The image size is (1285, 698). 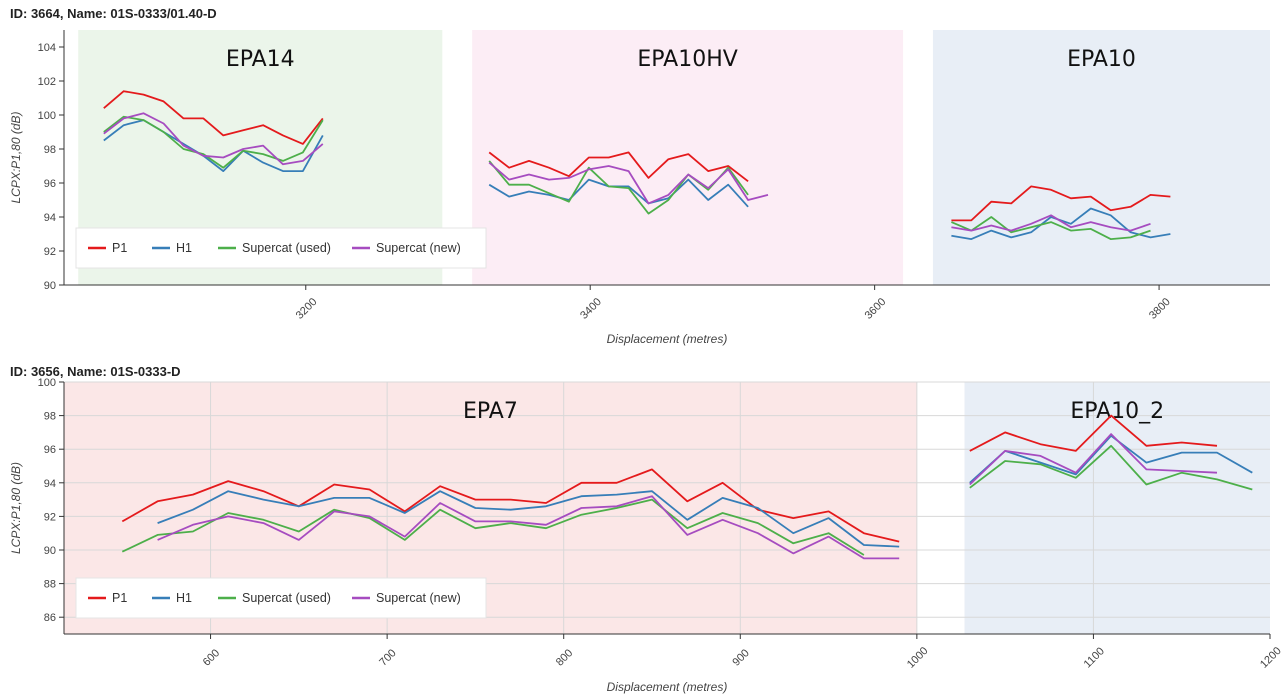 What do you see at coordinates (591, 309) in the screenshot?
I see `x-tick-label: 3400` at bounding box center [591, 309].